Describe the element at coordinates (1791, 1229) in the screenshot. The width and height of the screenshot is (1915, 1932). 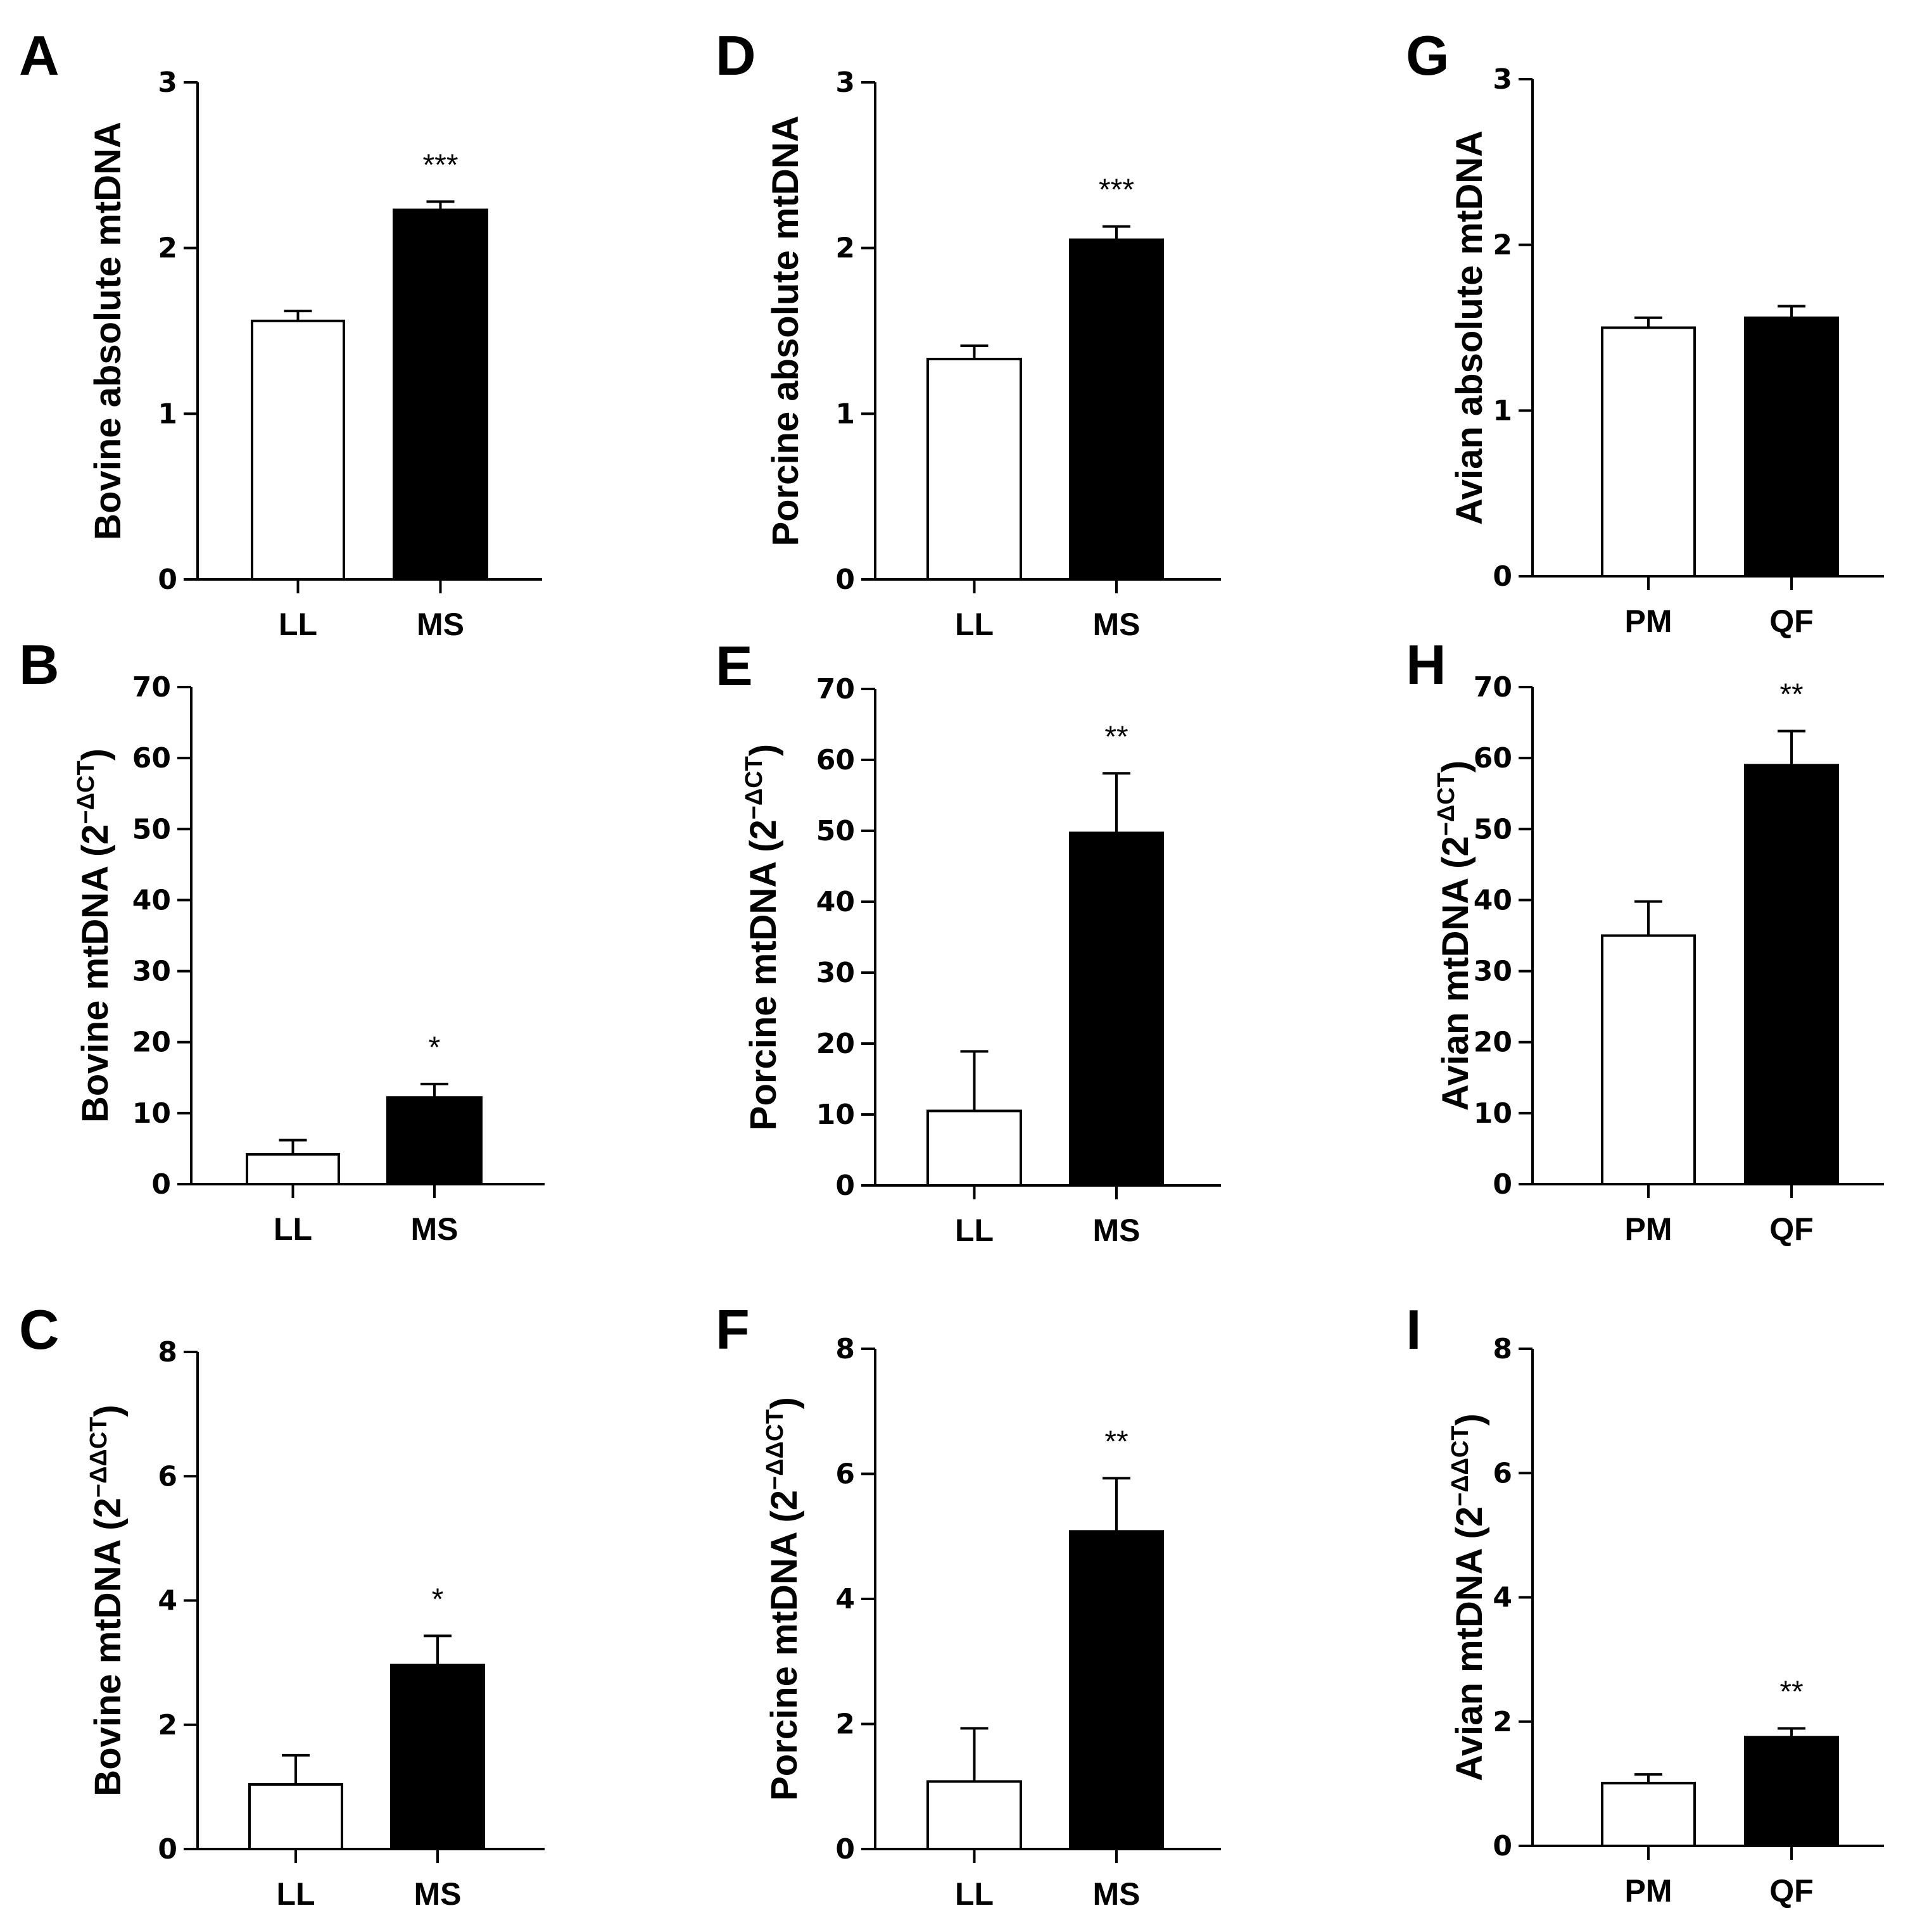
I see `category-label-h-qf: QF` at that location.